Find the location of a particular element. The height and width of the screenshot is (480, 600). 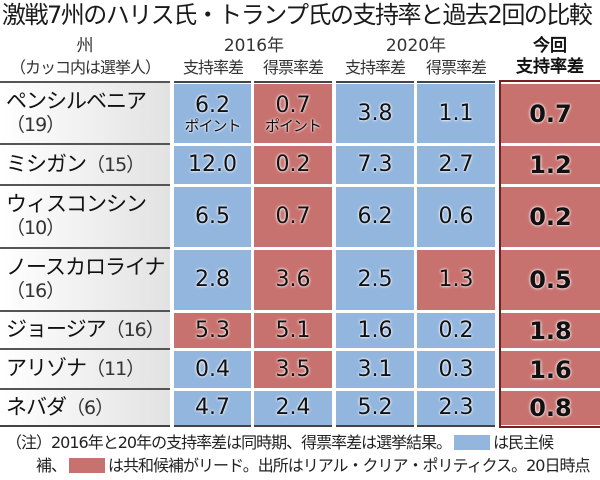

state-bottom-rule is located at coordinates (85, 426).